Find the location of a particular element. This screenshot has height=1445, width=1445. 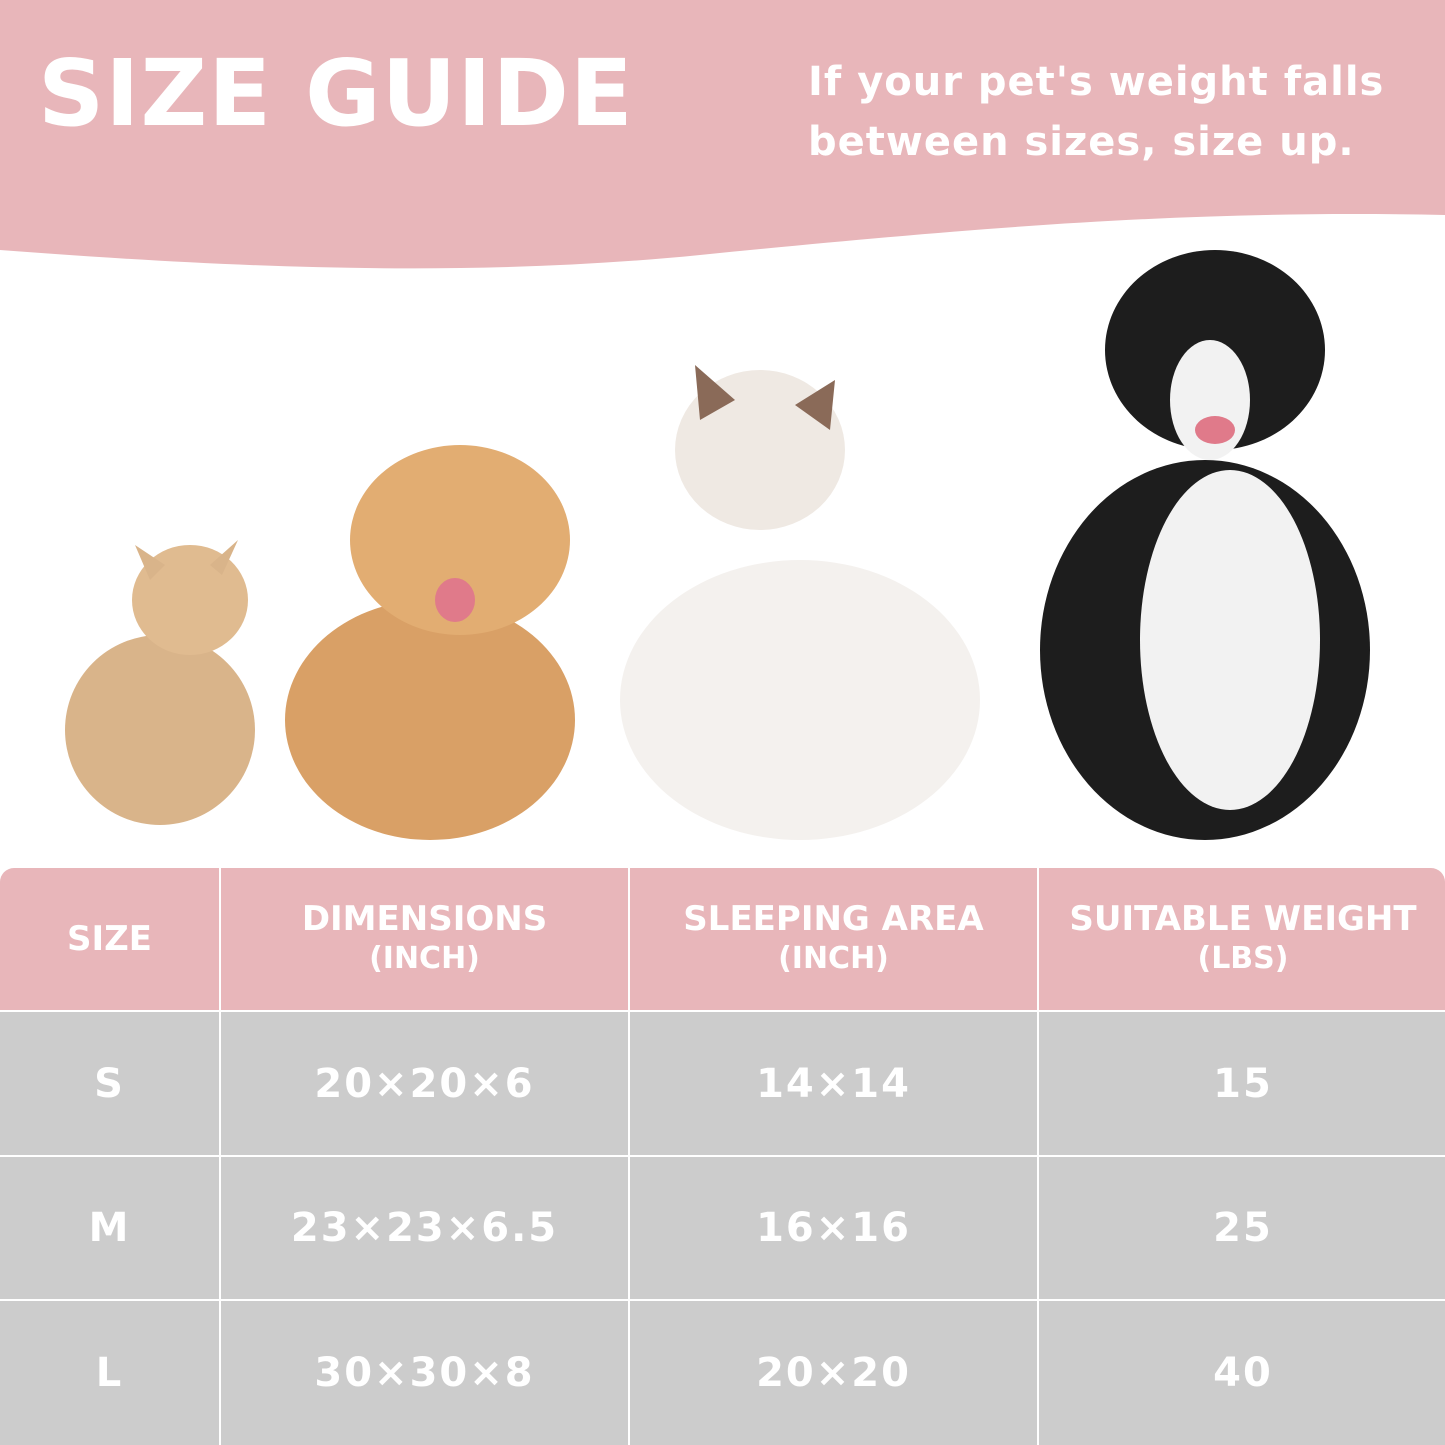

sizing-note-line1: If your pet's weight falls is located at coordinates (1096, 82).